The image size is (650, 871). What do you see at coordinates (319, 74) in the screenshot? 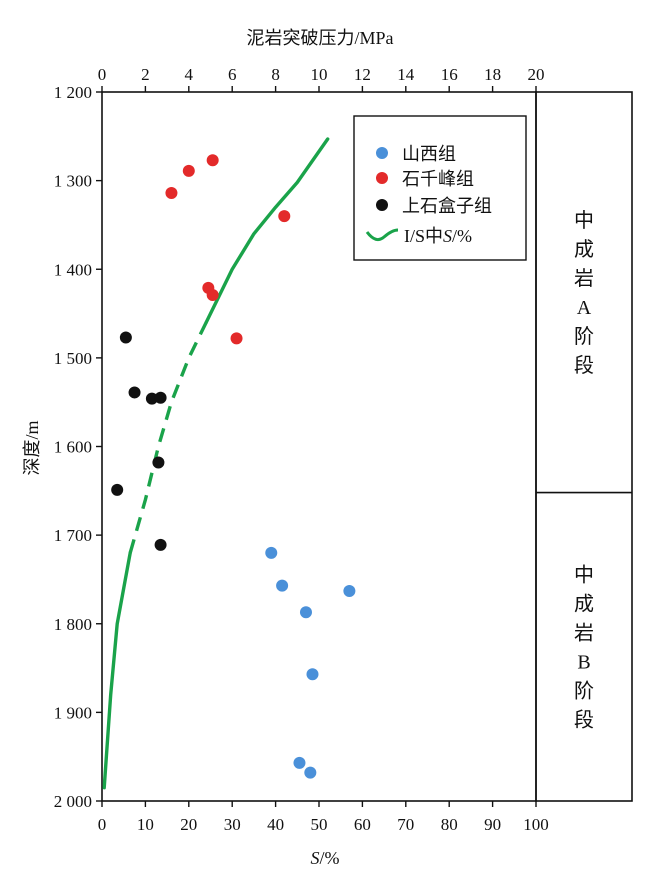
I see `x-top-tick-label: 10` at bounding box center [319, 74].